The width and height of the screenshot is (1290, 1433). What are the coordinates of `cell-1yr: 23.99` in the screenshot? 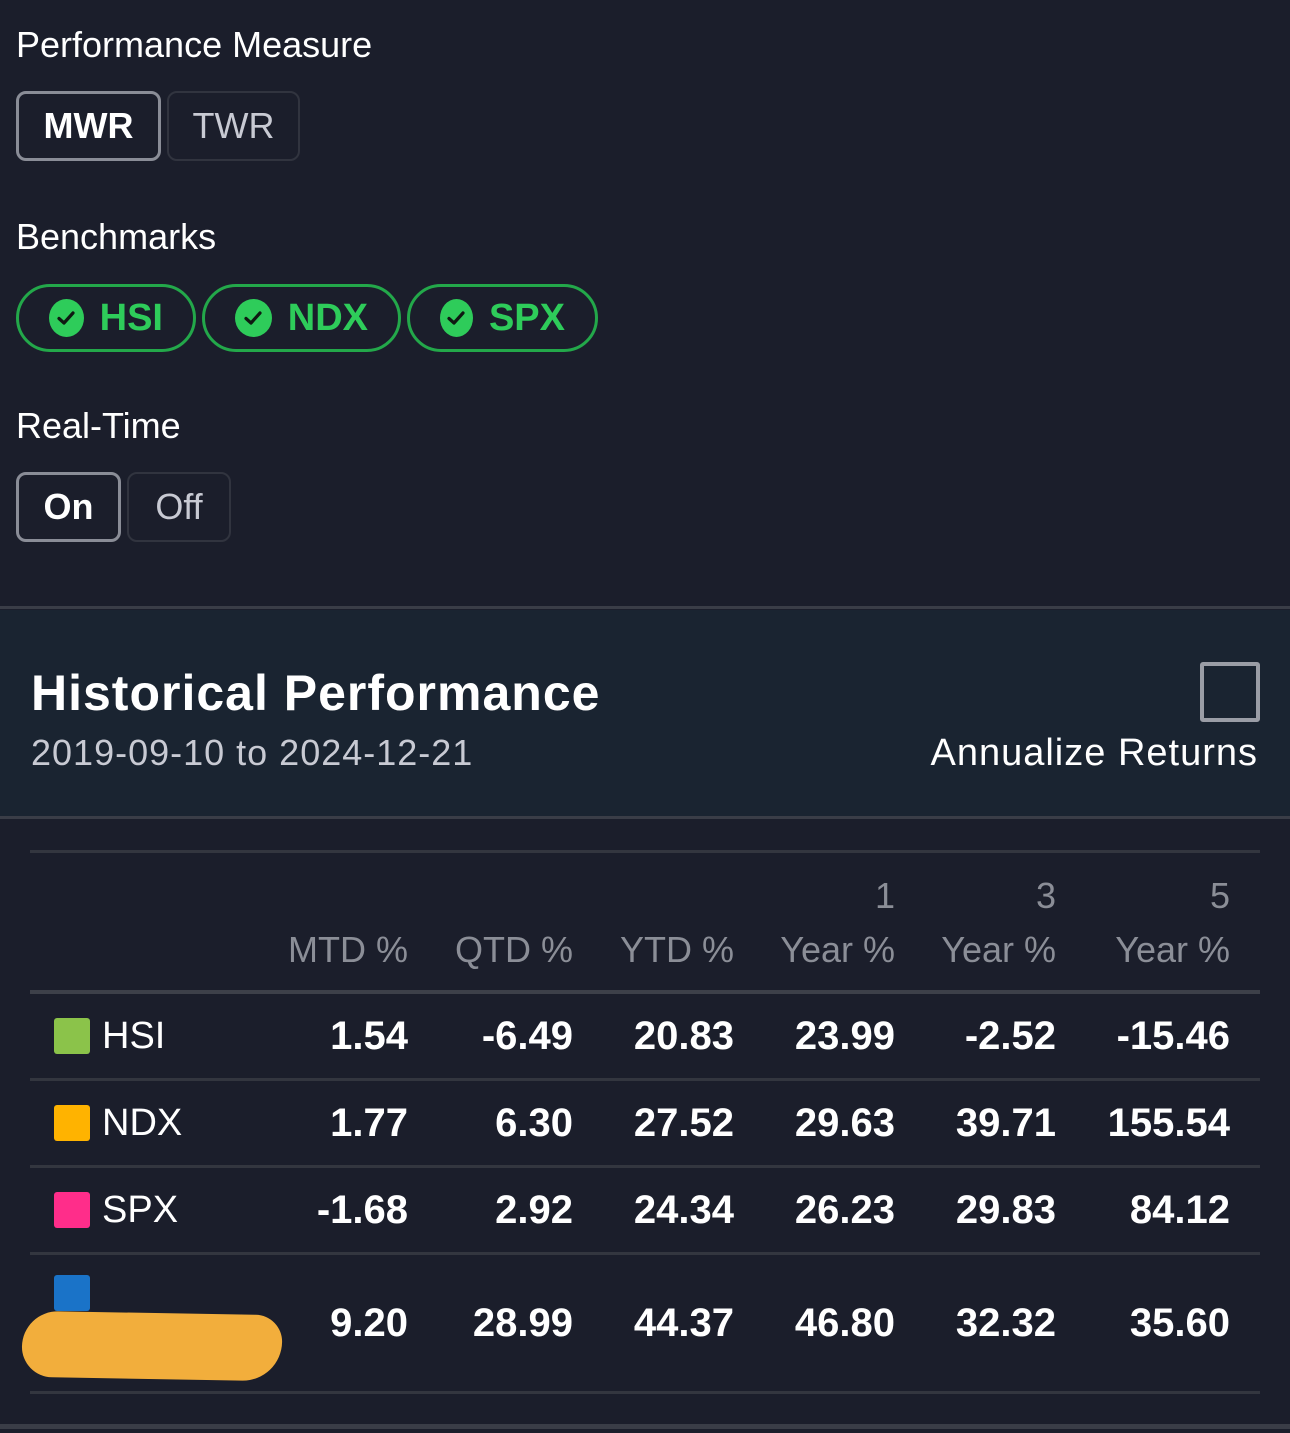 It's located at (844, 1036).